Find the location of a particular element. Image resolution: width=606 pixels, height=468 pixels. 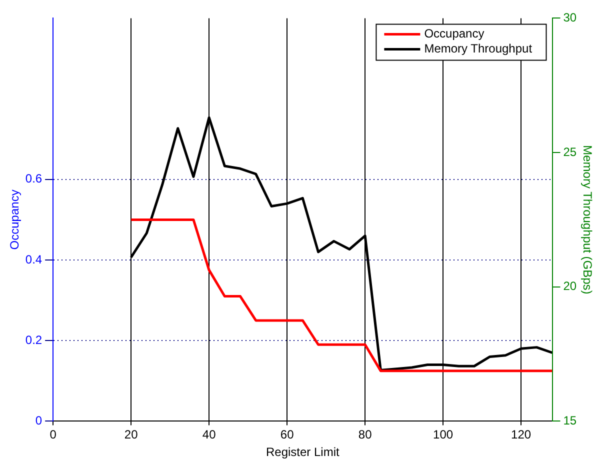

x-tick-label: 40 is located at coordinates (209, 435).